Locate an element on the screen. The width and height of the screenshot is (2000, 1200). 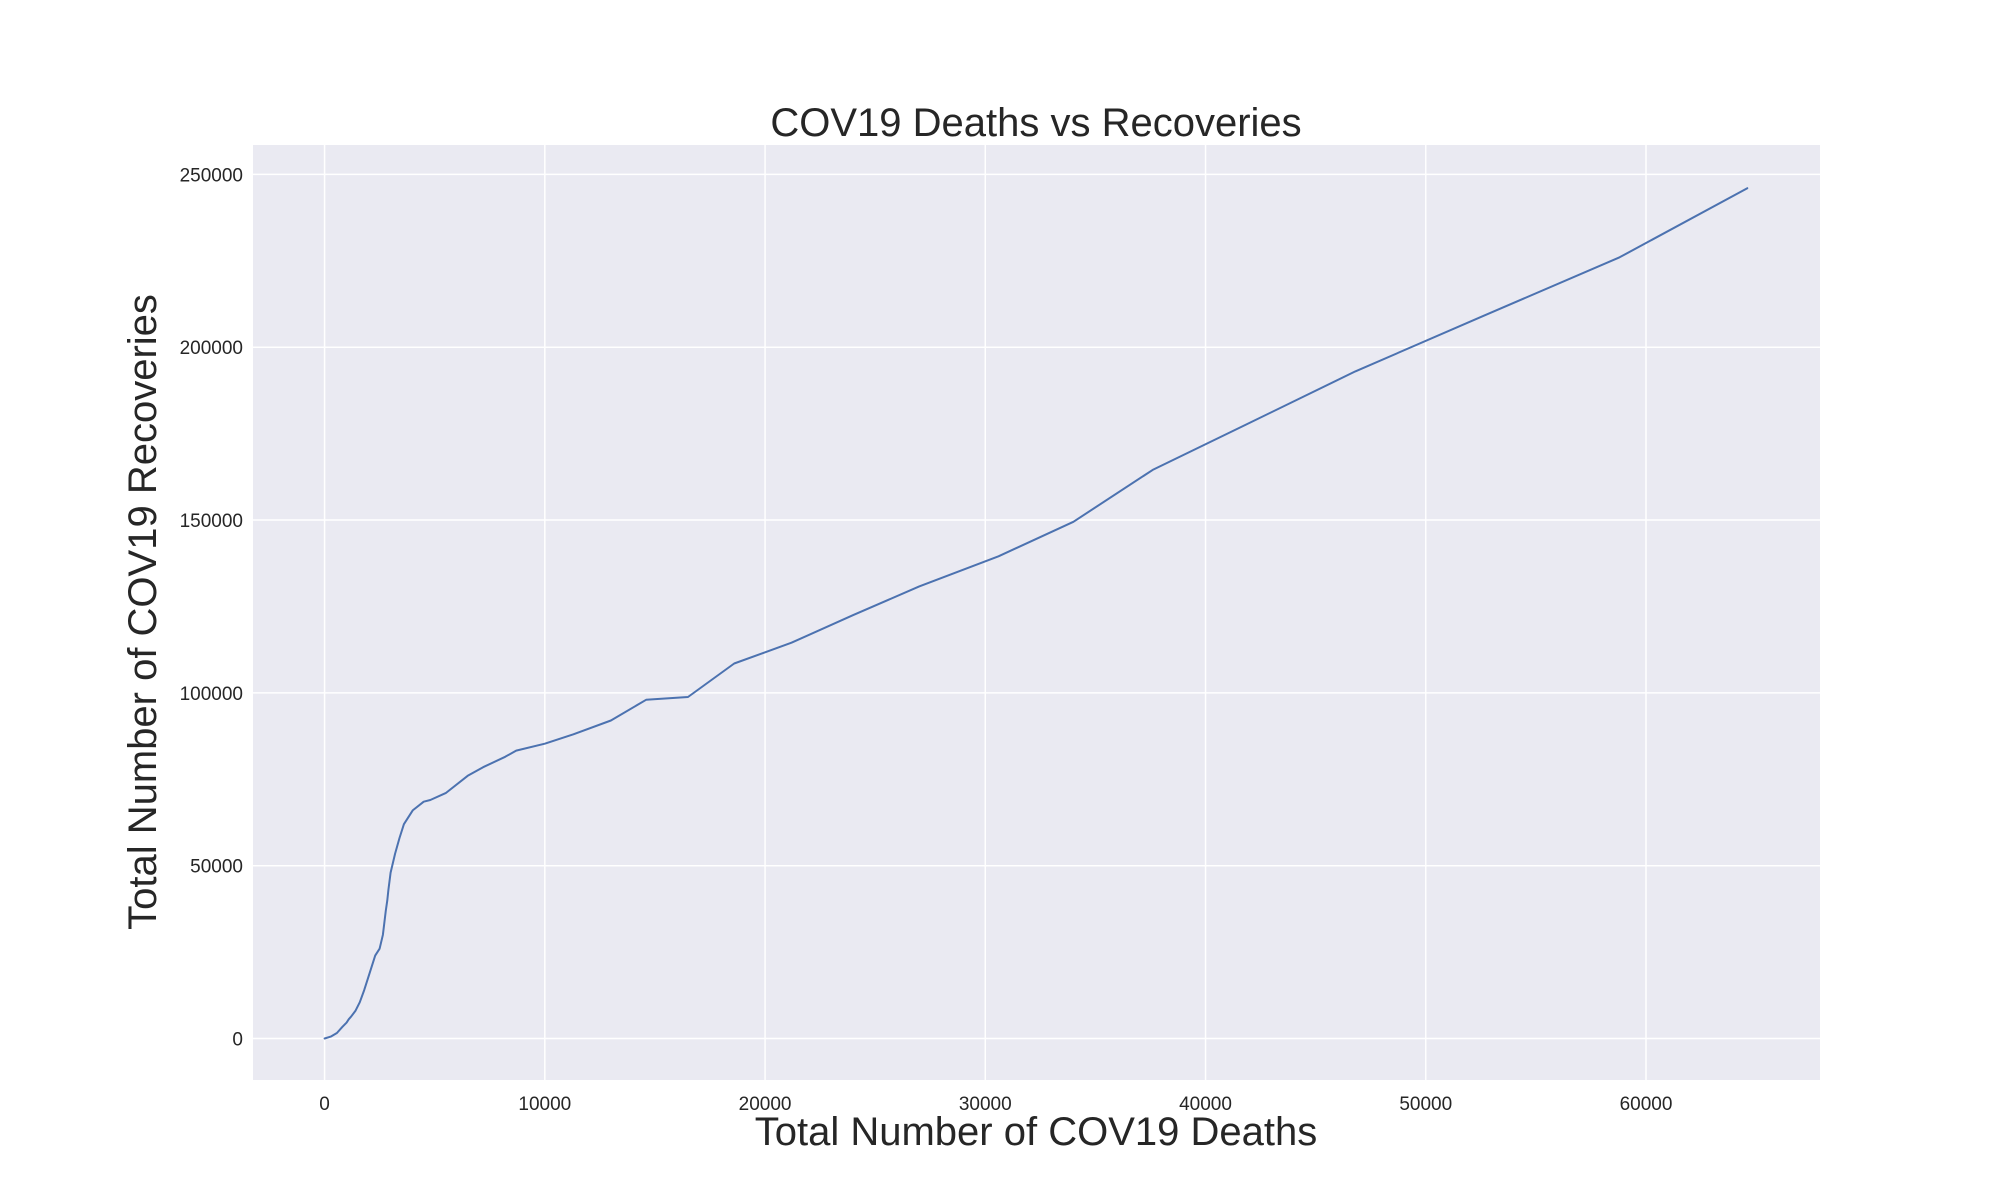
x-tick-label: 10000 is located at coordinates (544, 1104).